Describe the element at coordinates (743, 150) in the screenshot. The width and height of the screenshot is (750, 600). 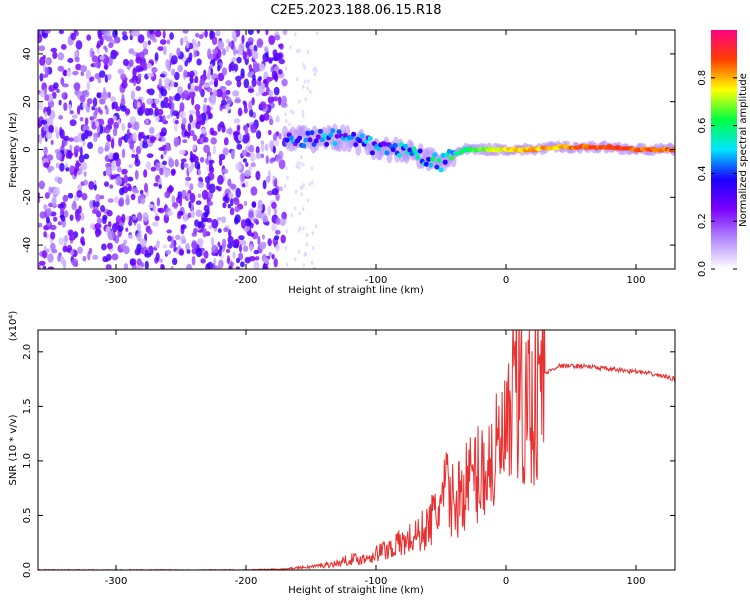
I see `colorbar-label: Normalized spectral amplitude` at that location.